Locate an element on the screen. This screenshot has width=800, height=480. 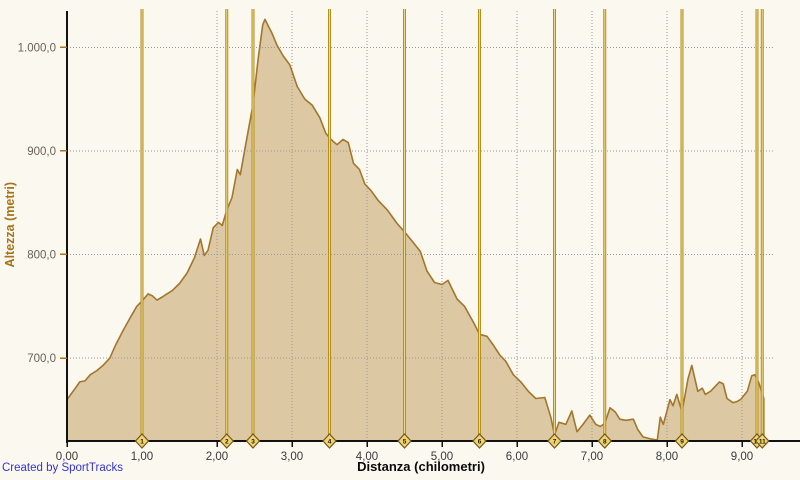
lap-marker-diamond: 8 is located at coordinates (605, 441).